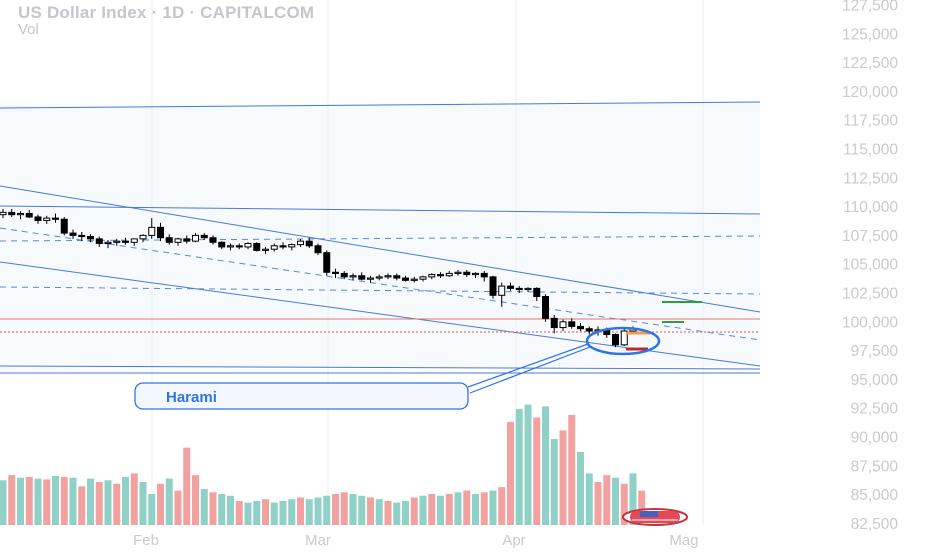  I want to click on x-axis-tick-label: Mar, so click(318, 540).